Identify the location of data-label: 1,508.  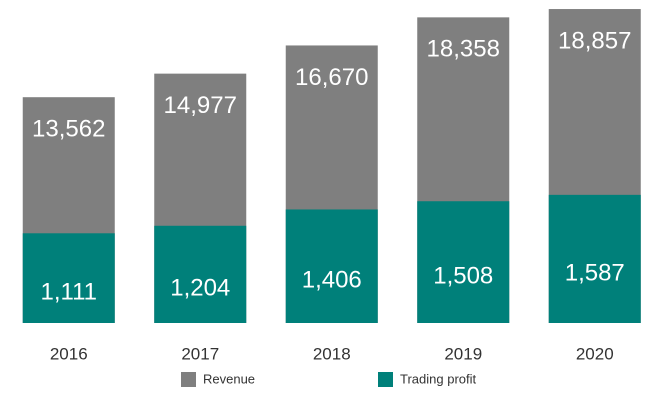
(463, 275).